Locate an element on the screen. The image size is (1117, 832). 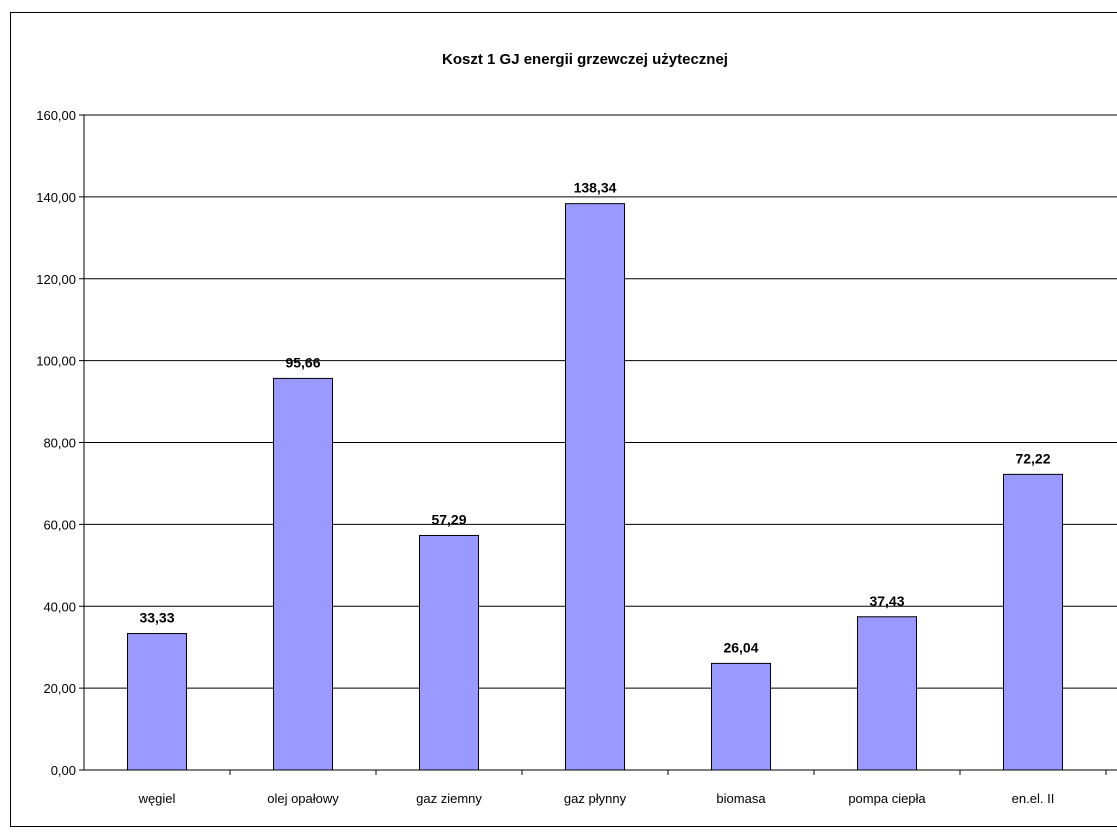
y-tick-label: 140,00 is located at coordinates (56, 197).